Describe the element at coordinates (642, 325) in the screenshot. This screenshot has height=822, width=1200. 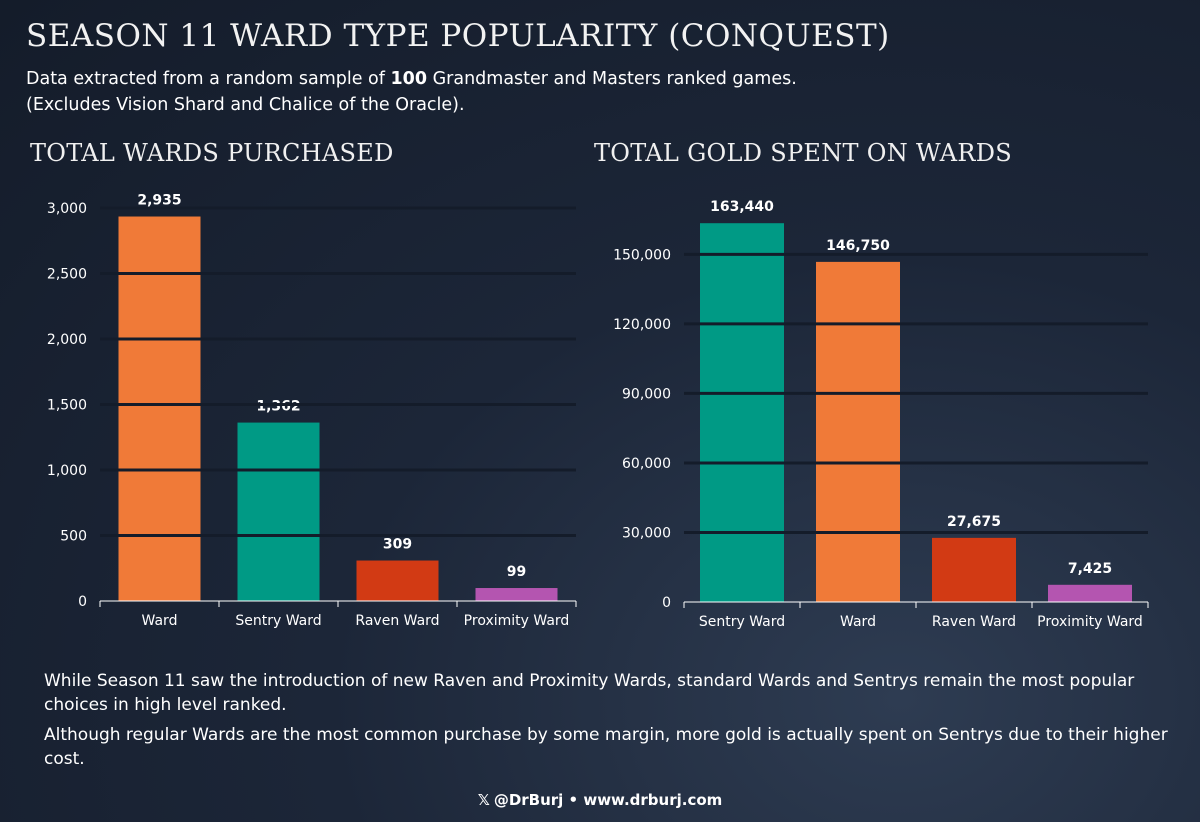
I see `y-tick-label: 120,000` at that location.